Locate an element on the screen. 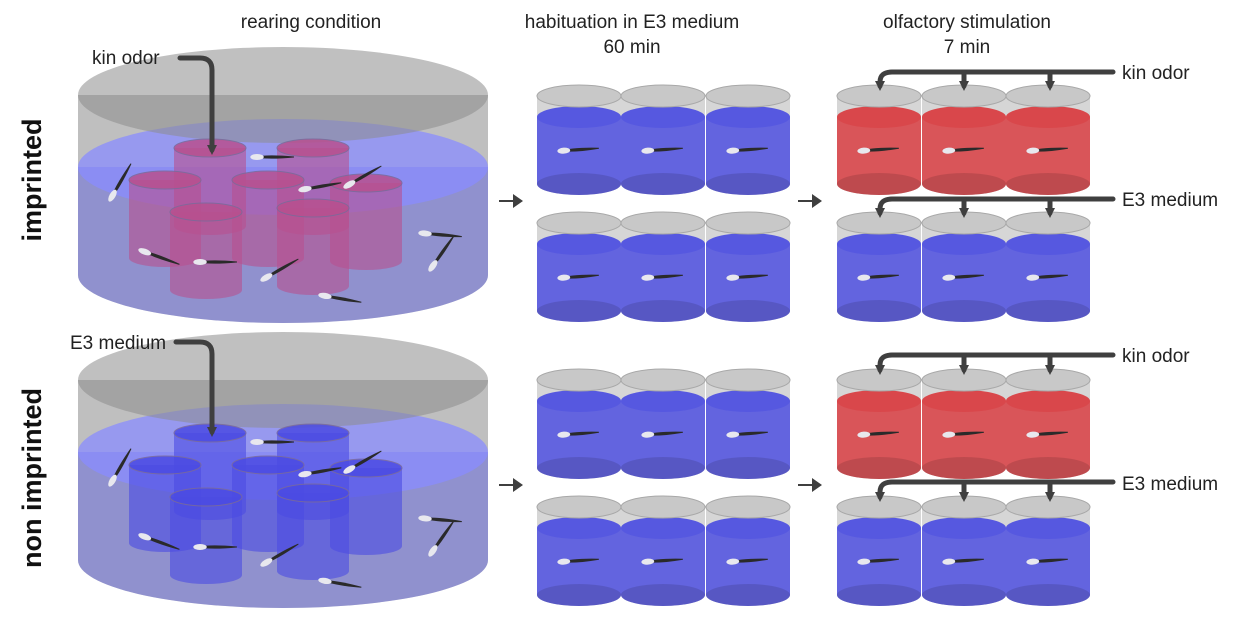 Image resolution: width=1245 pixels, height=623 pixels. header-habituation: habituation in E3 medium is located at coordinates (632, 22).